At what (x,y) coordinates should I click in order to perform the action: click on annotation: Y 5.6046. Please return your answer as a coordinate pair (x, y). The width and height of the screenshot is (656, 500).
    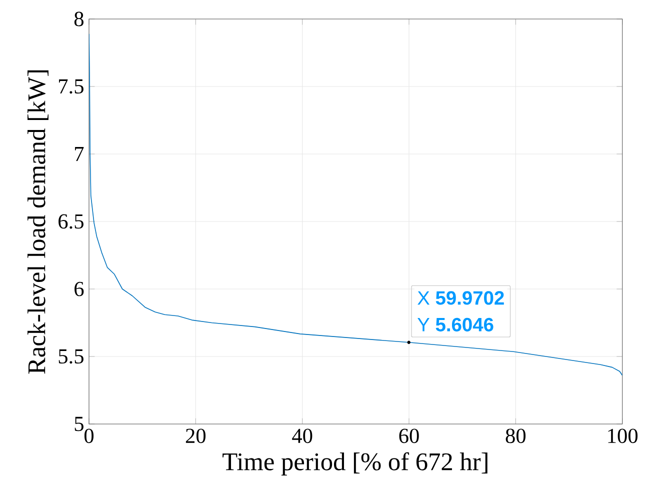
    Looking at the image, I should click on (456, 325).